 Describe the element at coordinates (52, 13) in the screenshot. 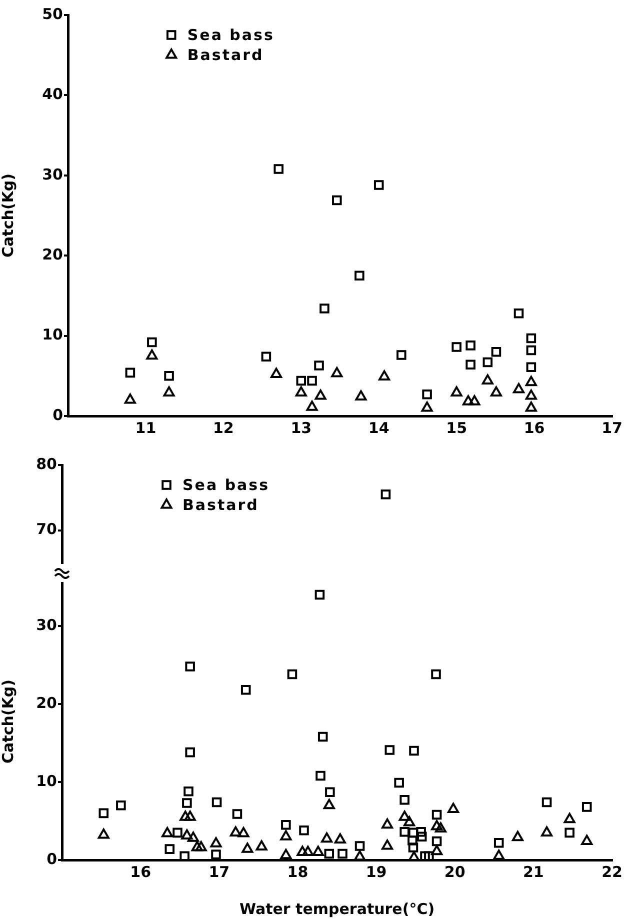

I see `y-tick-label: 50` at that location.